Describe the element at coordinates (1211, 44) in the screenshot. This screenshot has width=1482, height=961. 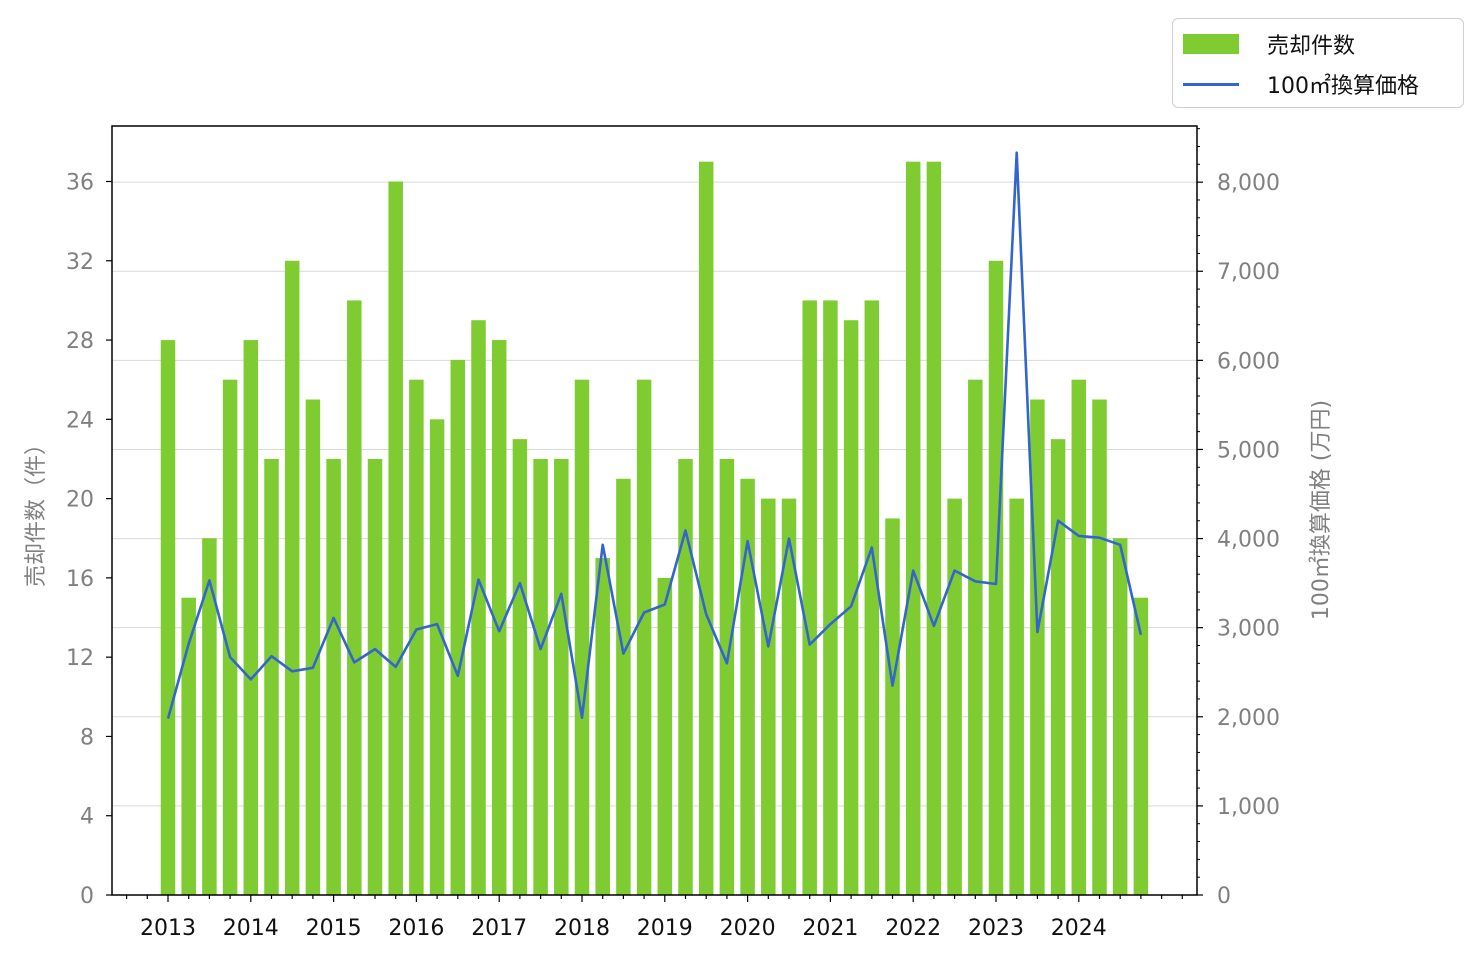
I see `legend-swatch-bar` at that location.